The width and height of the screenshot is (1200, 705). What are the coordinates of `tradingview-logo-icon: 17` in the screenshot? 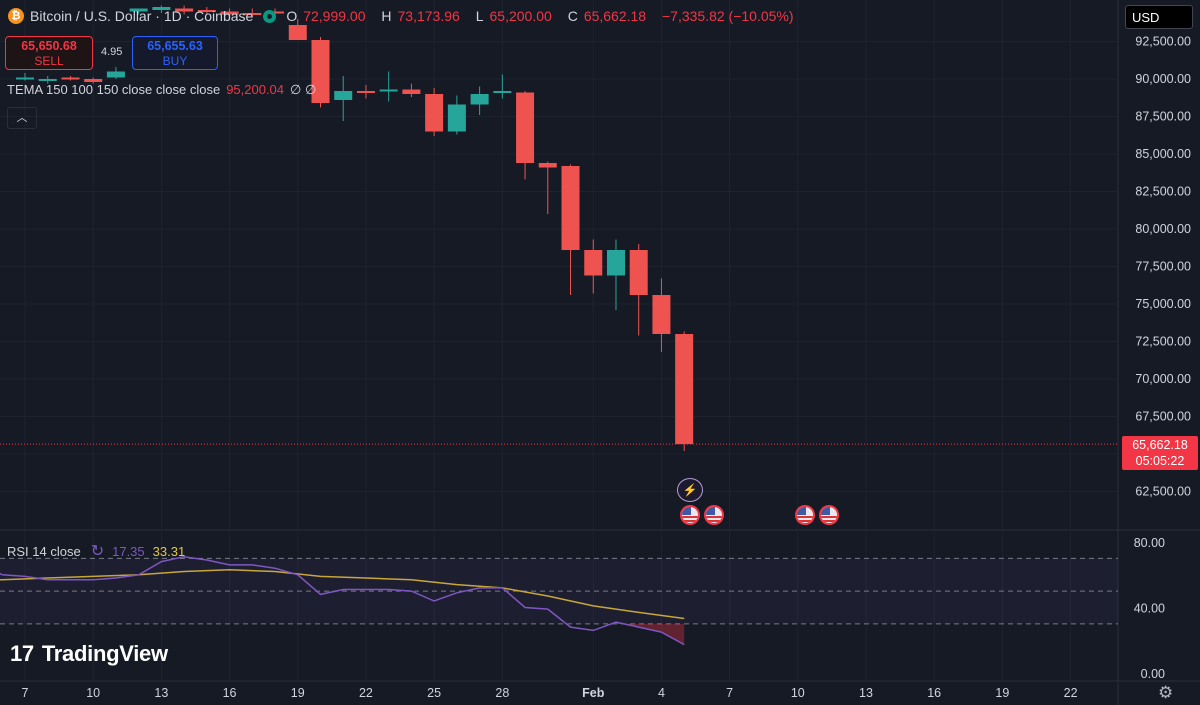 It's located at (22, 653).